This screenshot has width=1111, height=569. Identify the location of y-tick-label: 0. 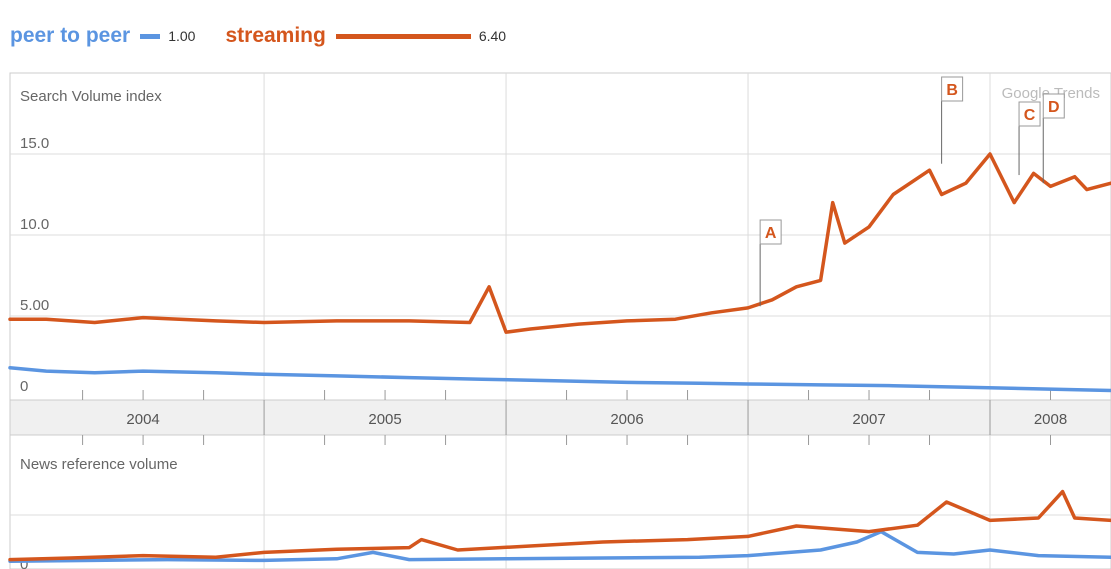
(24, 386).